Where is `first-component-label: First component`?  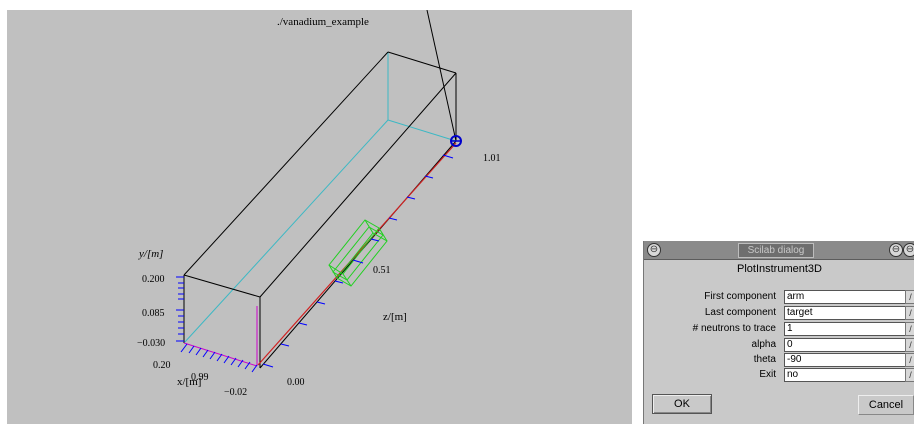 first-component-label: First component is located at coordinates (740, 296).